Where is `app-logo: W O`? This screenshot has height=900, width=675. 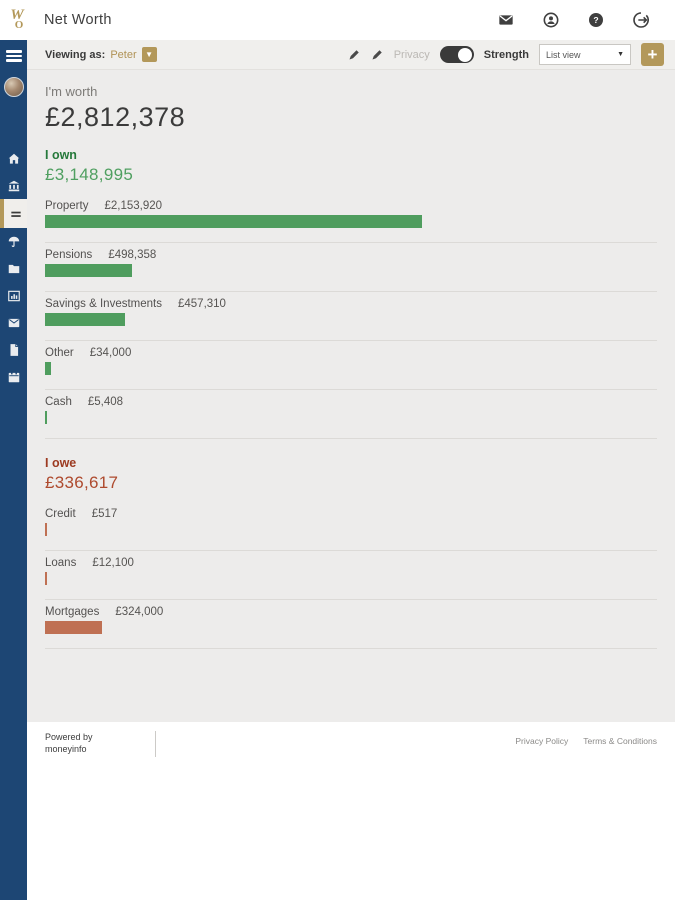 app-logo: W O is located at coordinates (17, 19).